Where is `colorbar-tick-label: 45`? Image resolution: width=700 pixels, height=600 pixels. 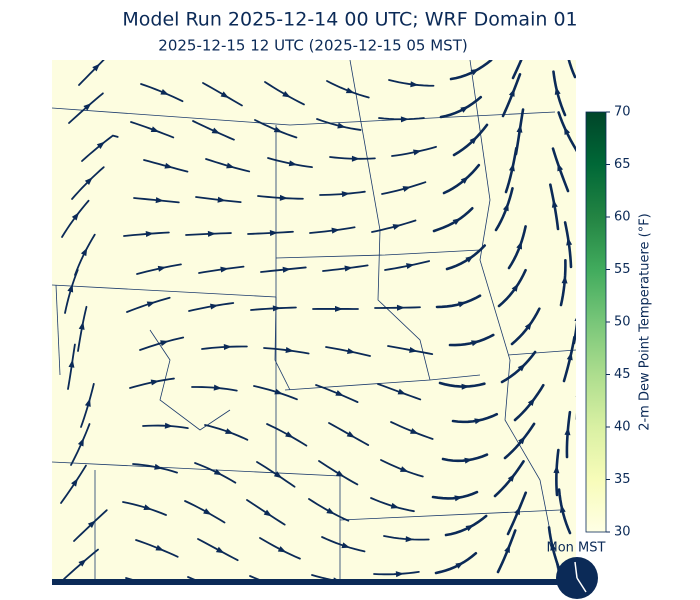
colorbar-tick-label: 45 is located at coordinates (622, 374).